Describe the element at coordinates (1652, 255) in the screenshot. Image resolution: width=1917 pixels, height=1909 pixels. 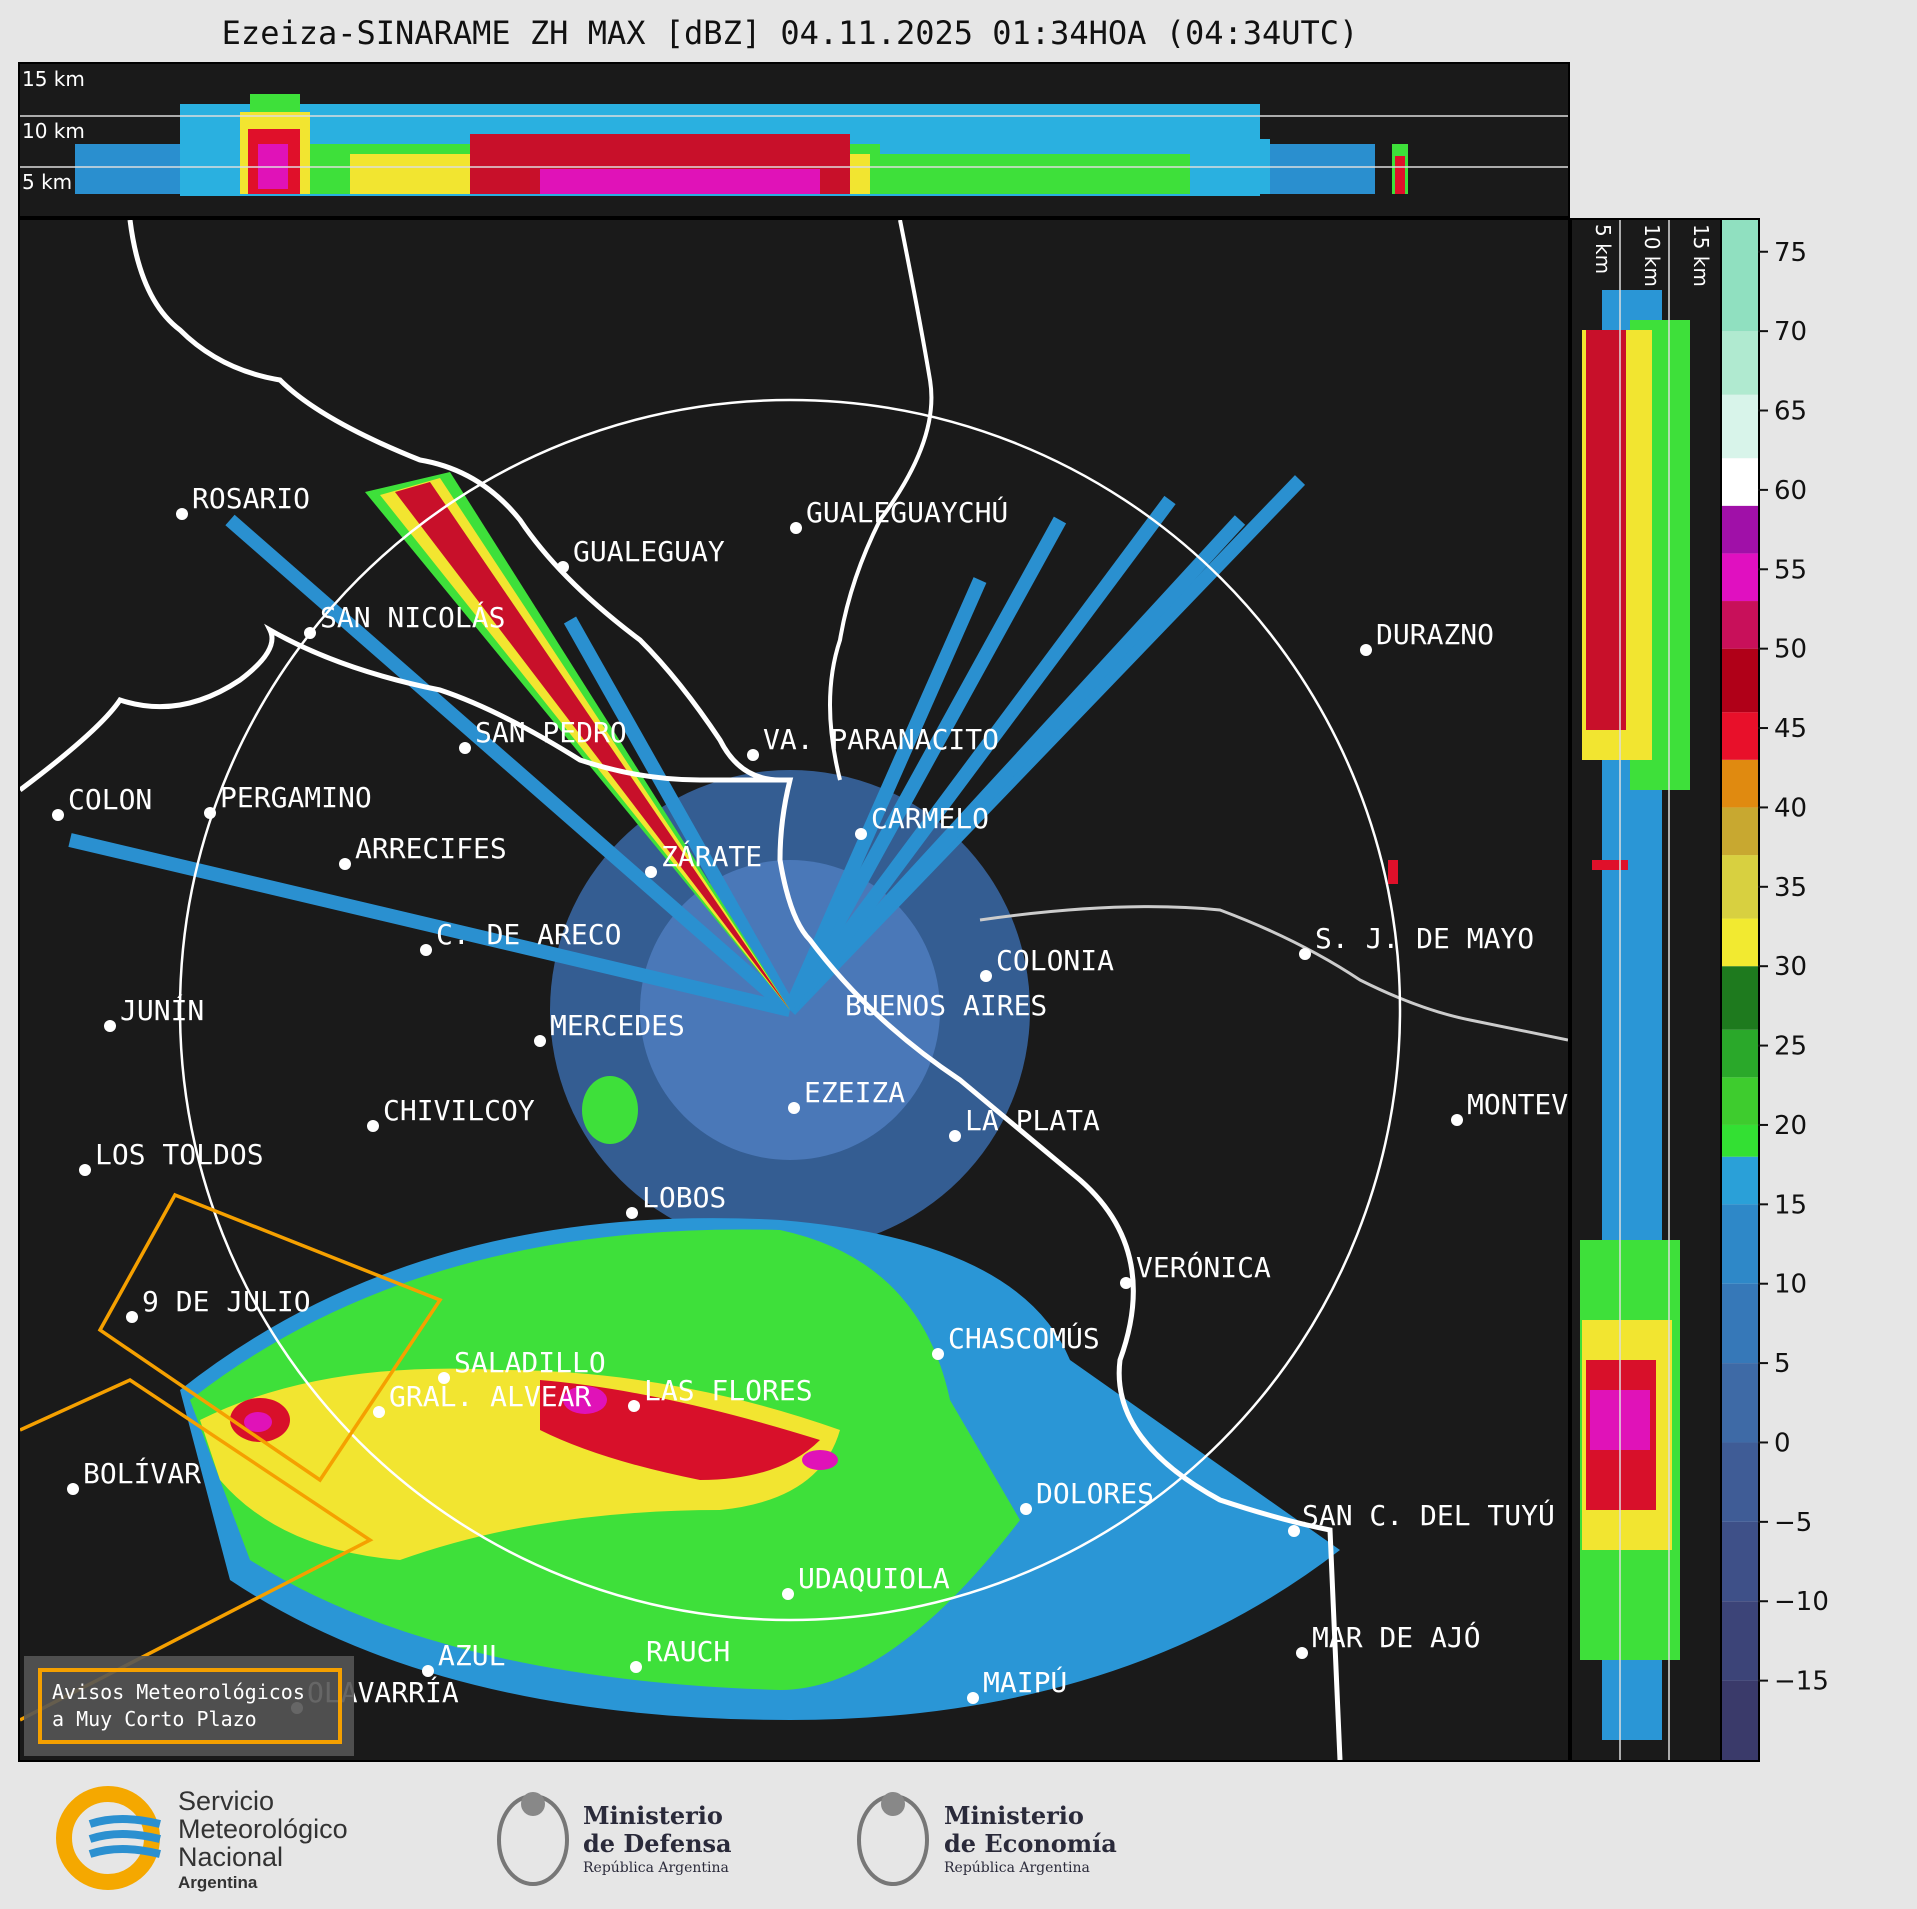
I see `side-height-label-10: 10 km` at that location.